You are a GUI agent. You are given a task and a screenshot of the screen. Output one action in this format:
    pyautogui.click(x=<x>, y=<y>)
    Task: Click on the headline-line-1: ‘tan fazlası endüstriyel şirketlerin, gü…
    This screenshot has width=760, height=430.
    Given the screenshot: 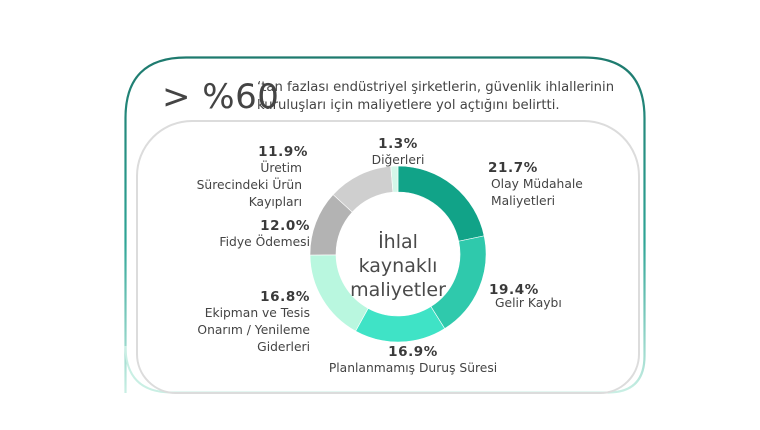 What is the action you would take?
    pyautogui.click(x=436, y=87)
    